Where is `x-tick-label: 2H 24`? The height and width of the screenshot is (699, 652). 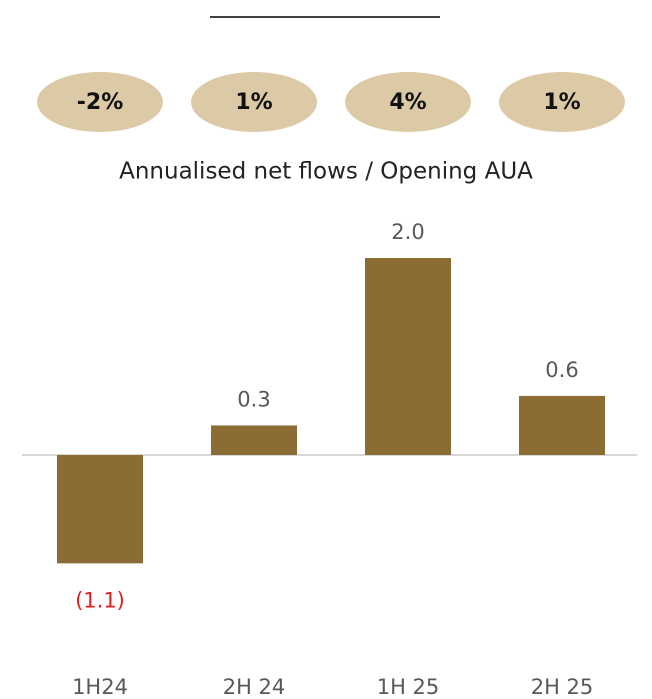
x-tick-label: 2H 24 is located at coordinates (254, 687).